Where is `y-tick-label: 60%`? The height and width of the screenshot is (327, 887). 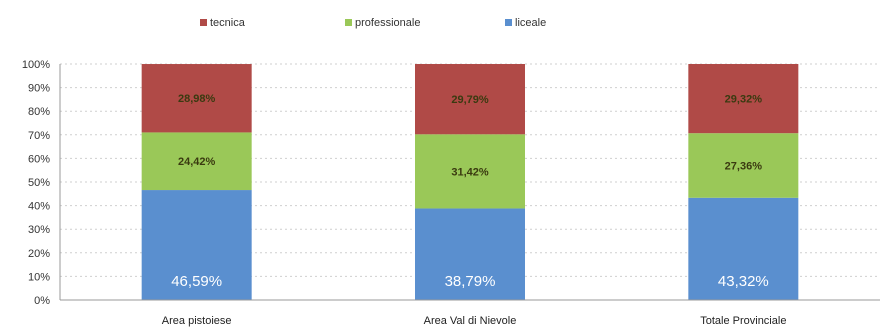 y-tick-label: 60% is located at coordinates (39, 159).